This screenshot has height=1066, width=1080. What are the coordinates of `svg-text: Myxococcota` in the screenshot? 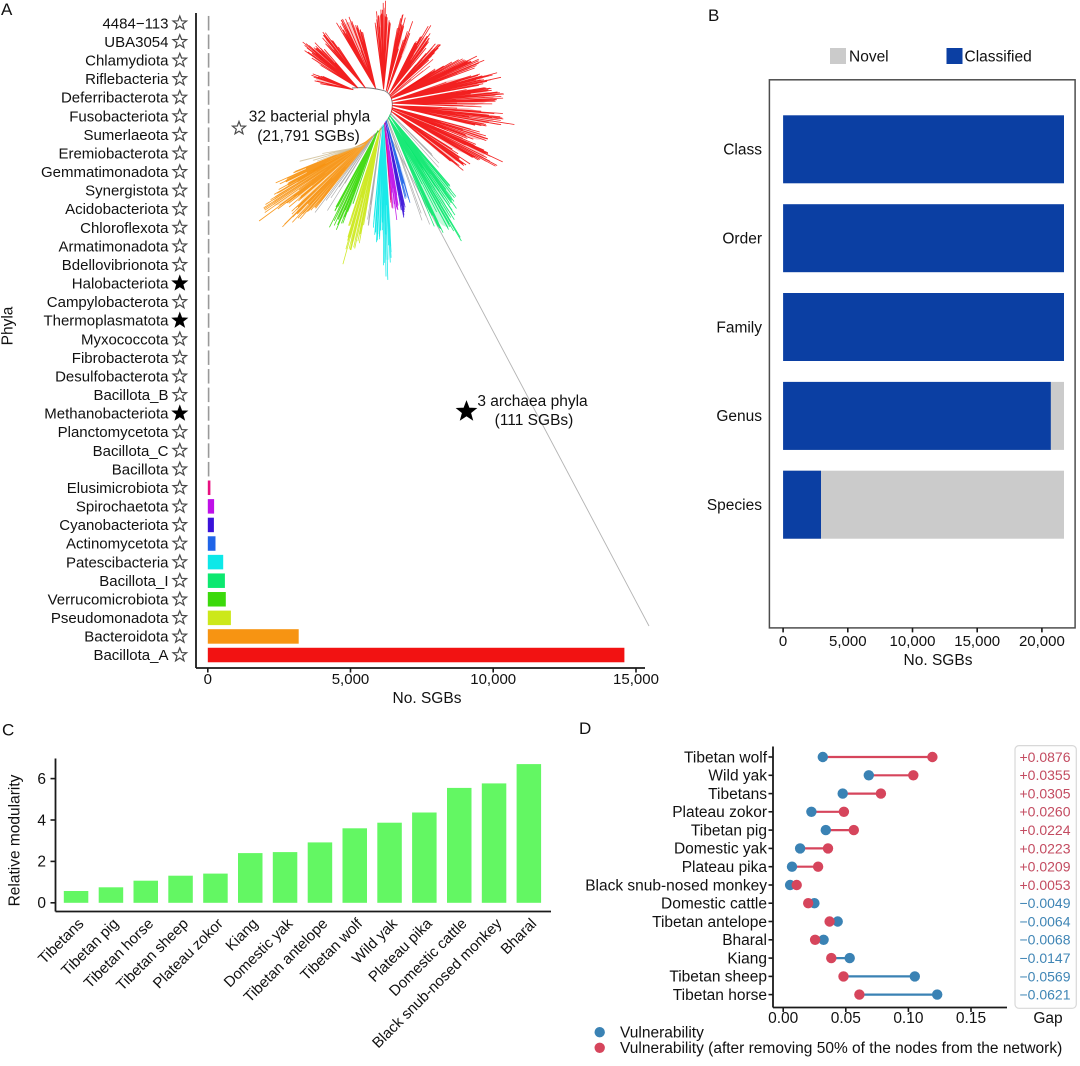 It's located at (125, 339).